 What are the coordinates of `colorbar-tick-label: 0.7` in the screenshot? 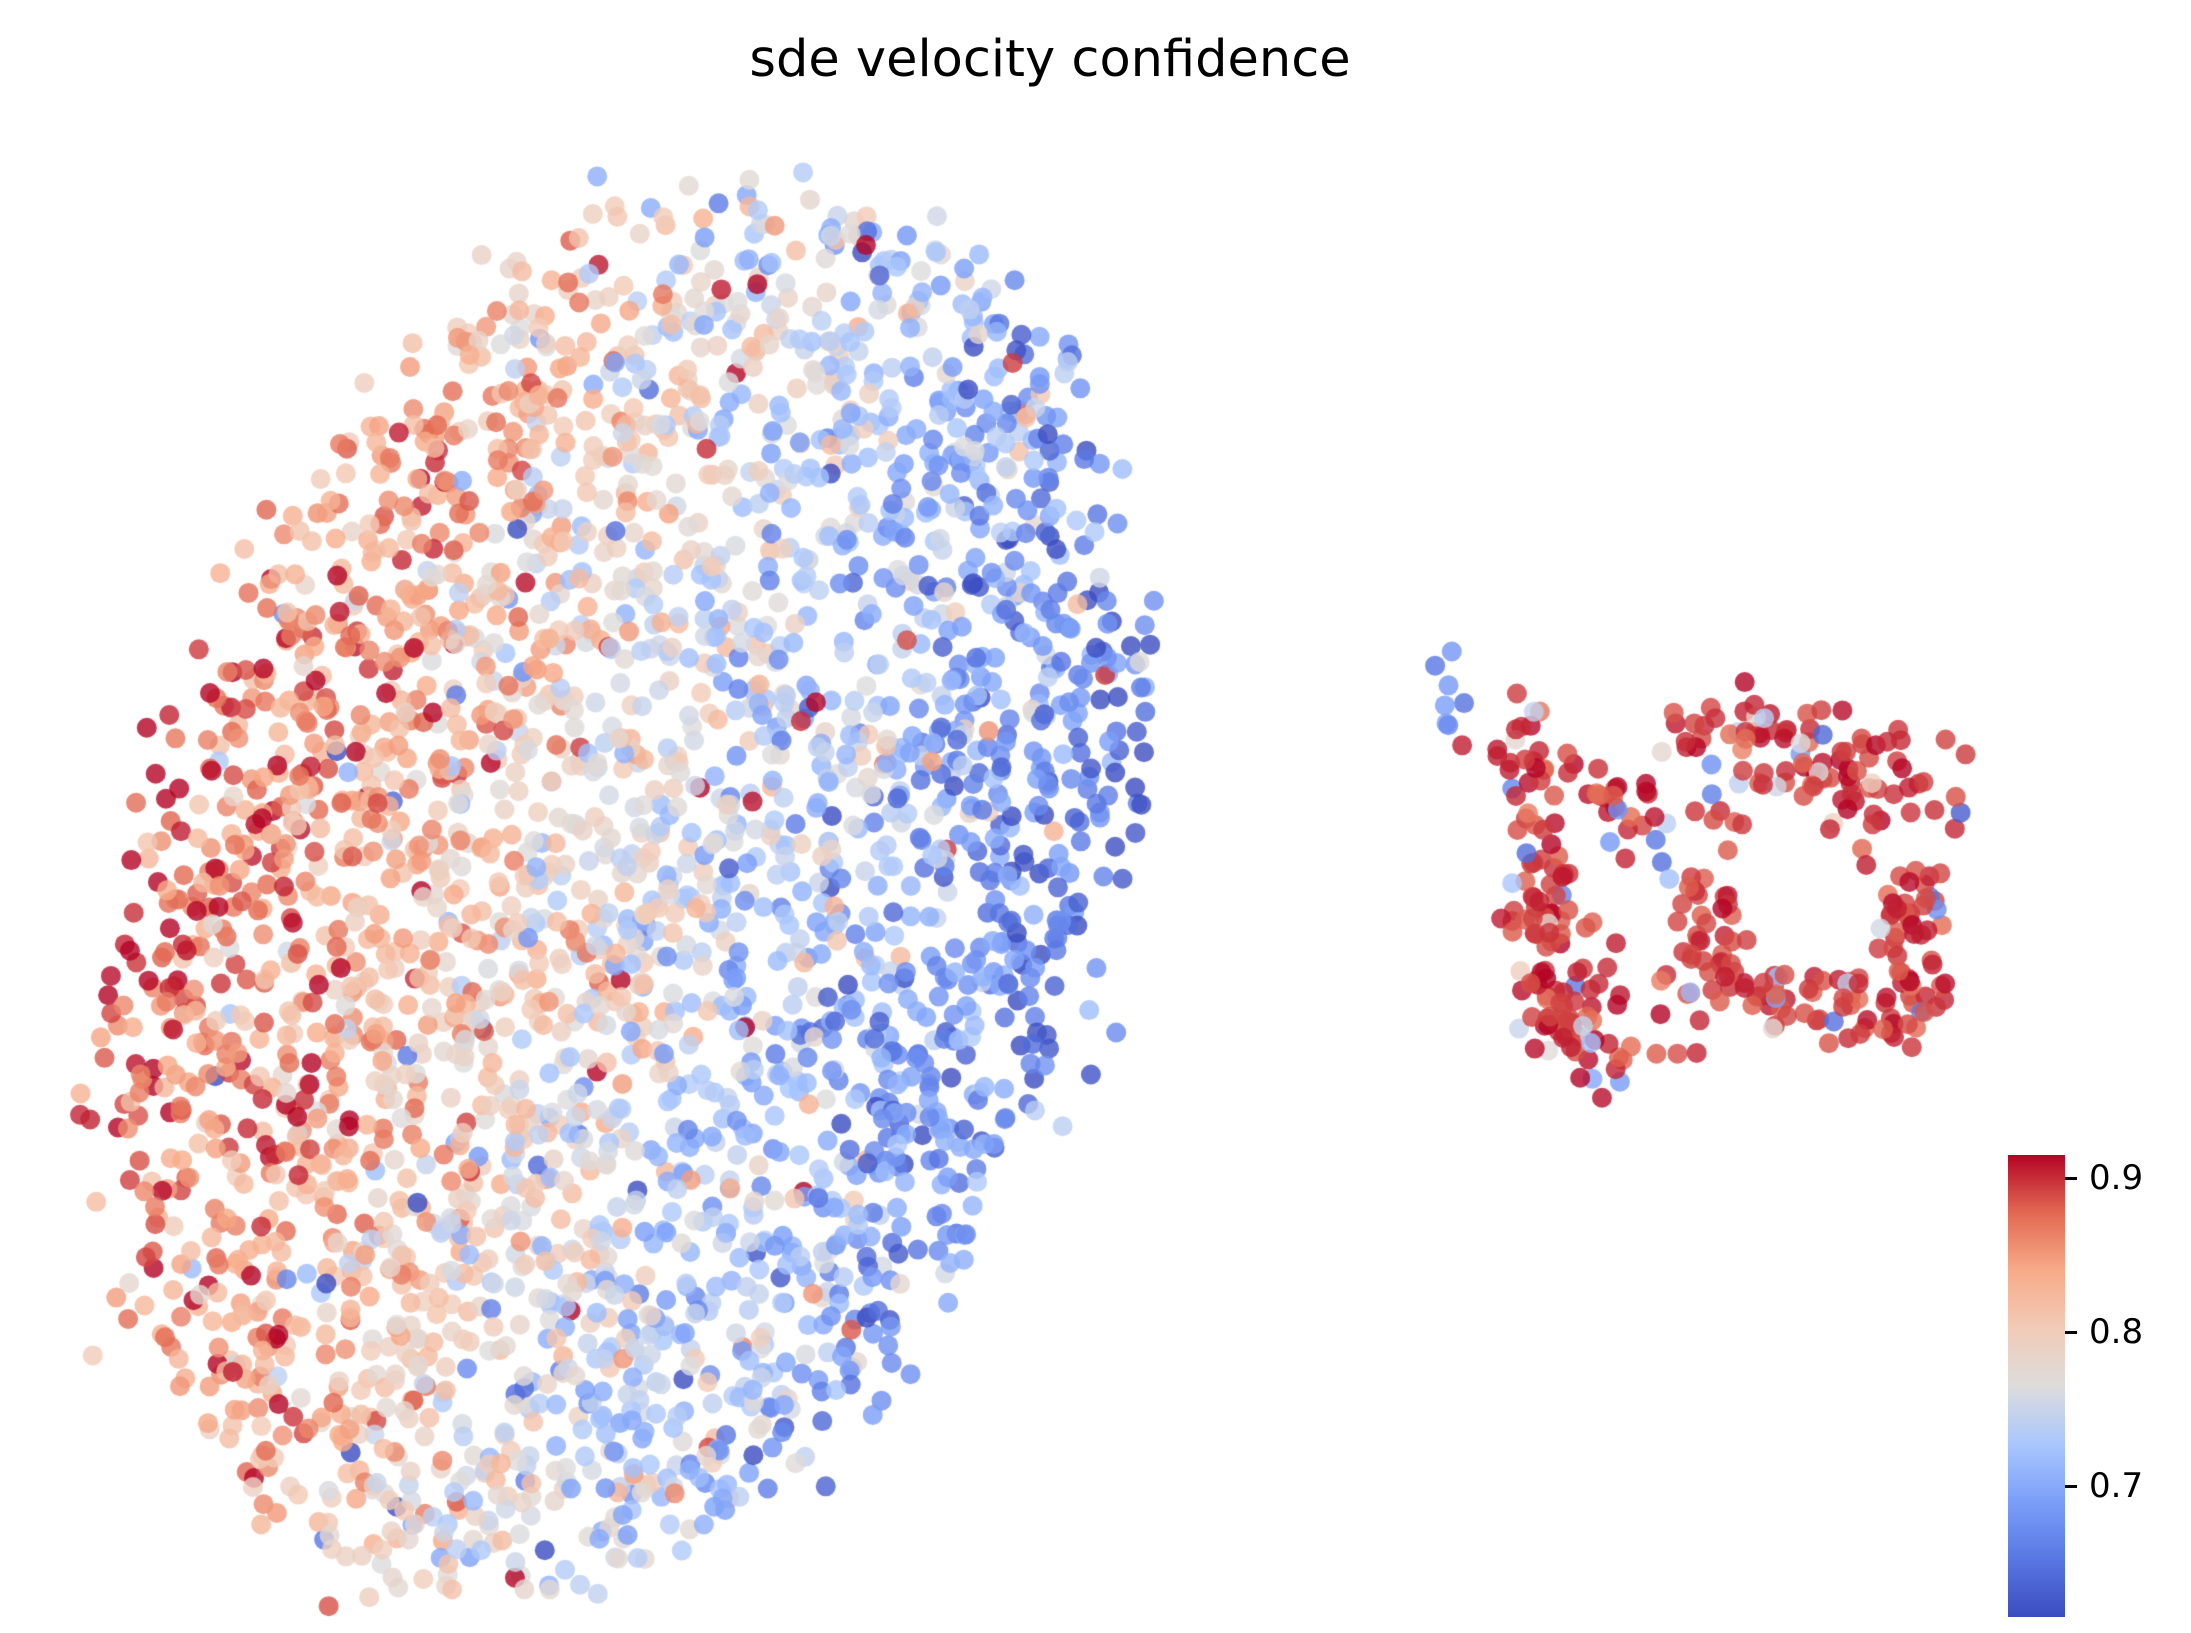 It's located at (2116, 1486).